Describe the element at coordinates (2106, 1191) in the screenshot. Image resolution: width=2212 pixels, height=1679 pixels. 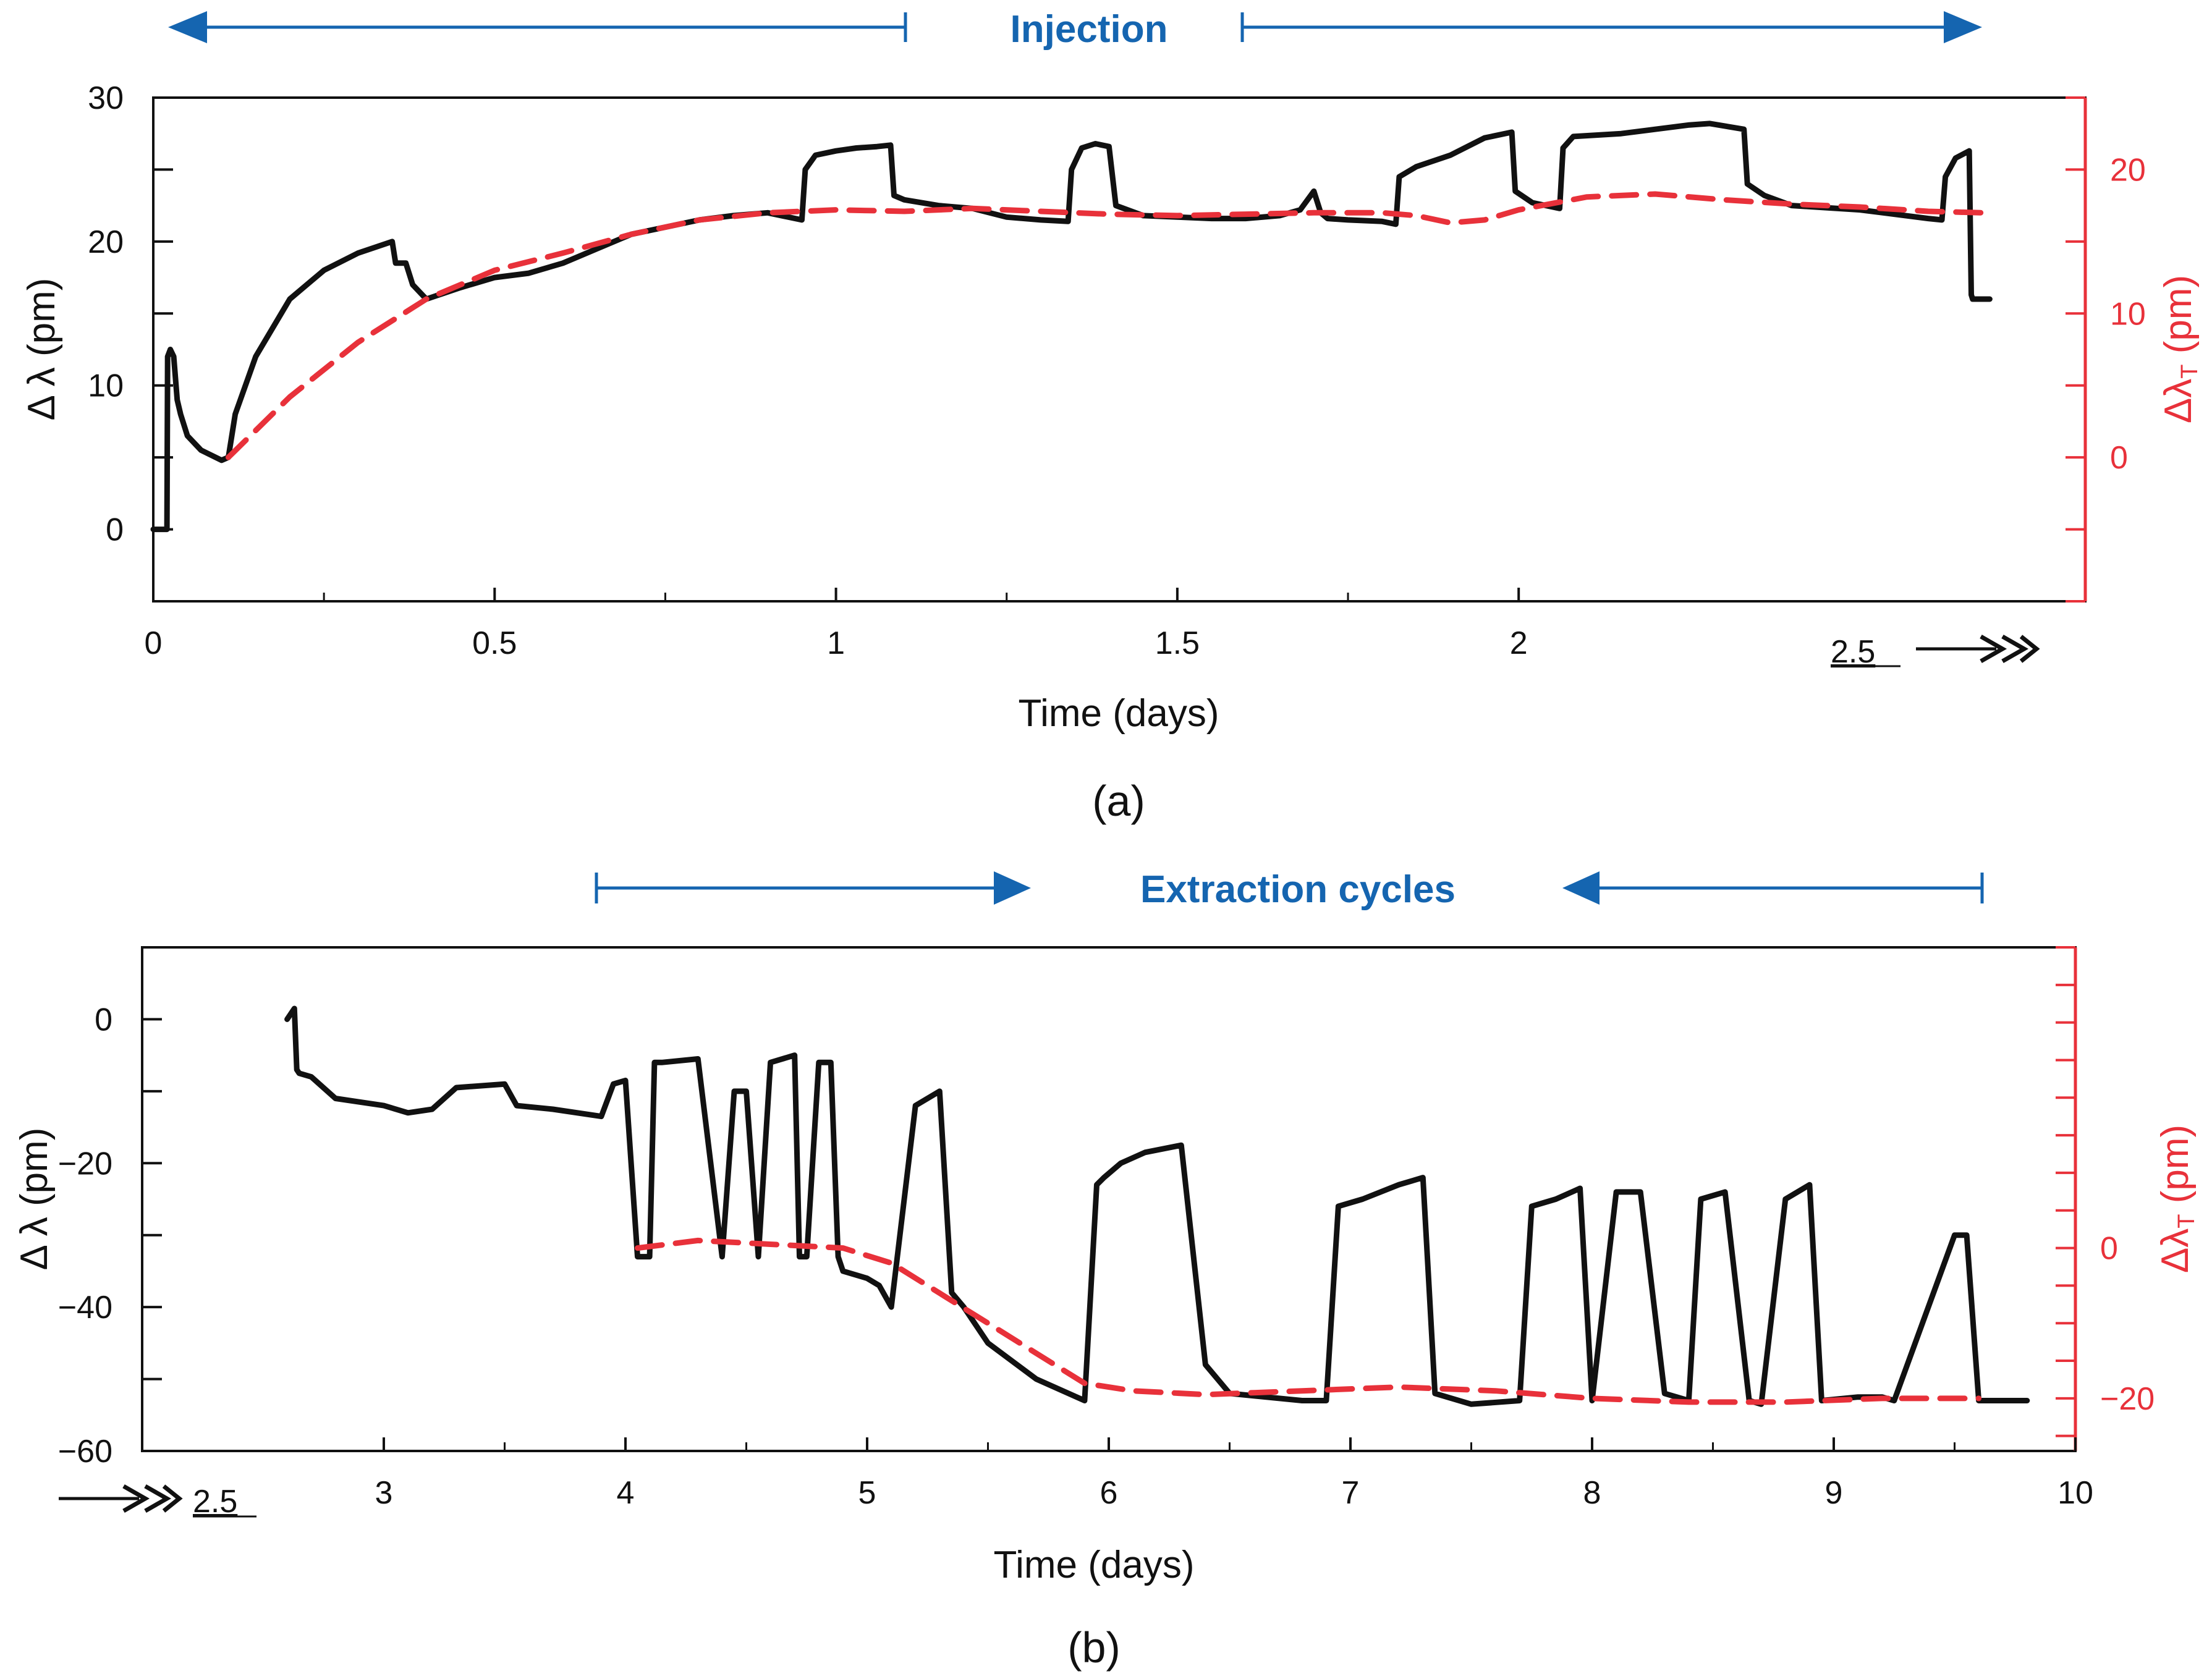
I see `y-ticks-right-b: −20 0` at that location.